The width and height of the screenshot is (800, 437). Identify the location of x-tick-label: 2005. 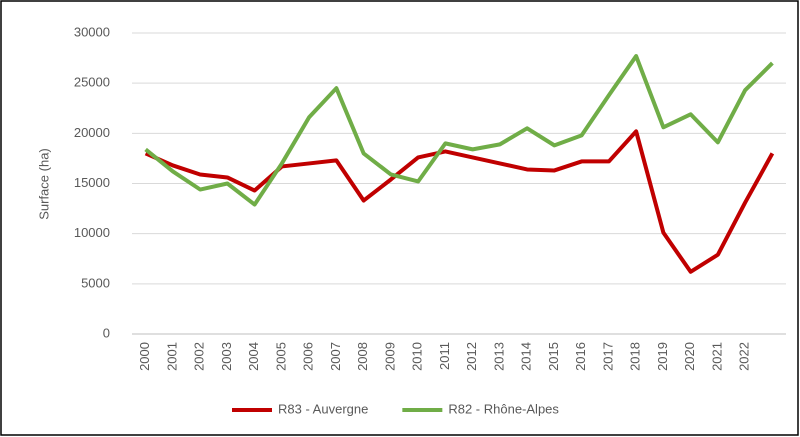
(280, 356).